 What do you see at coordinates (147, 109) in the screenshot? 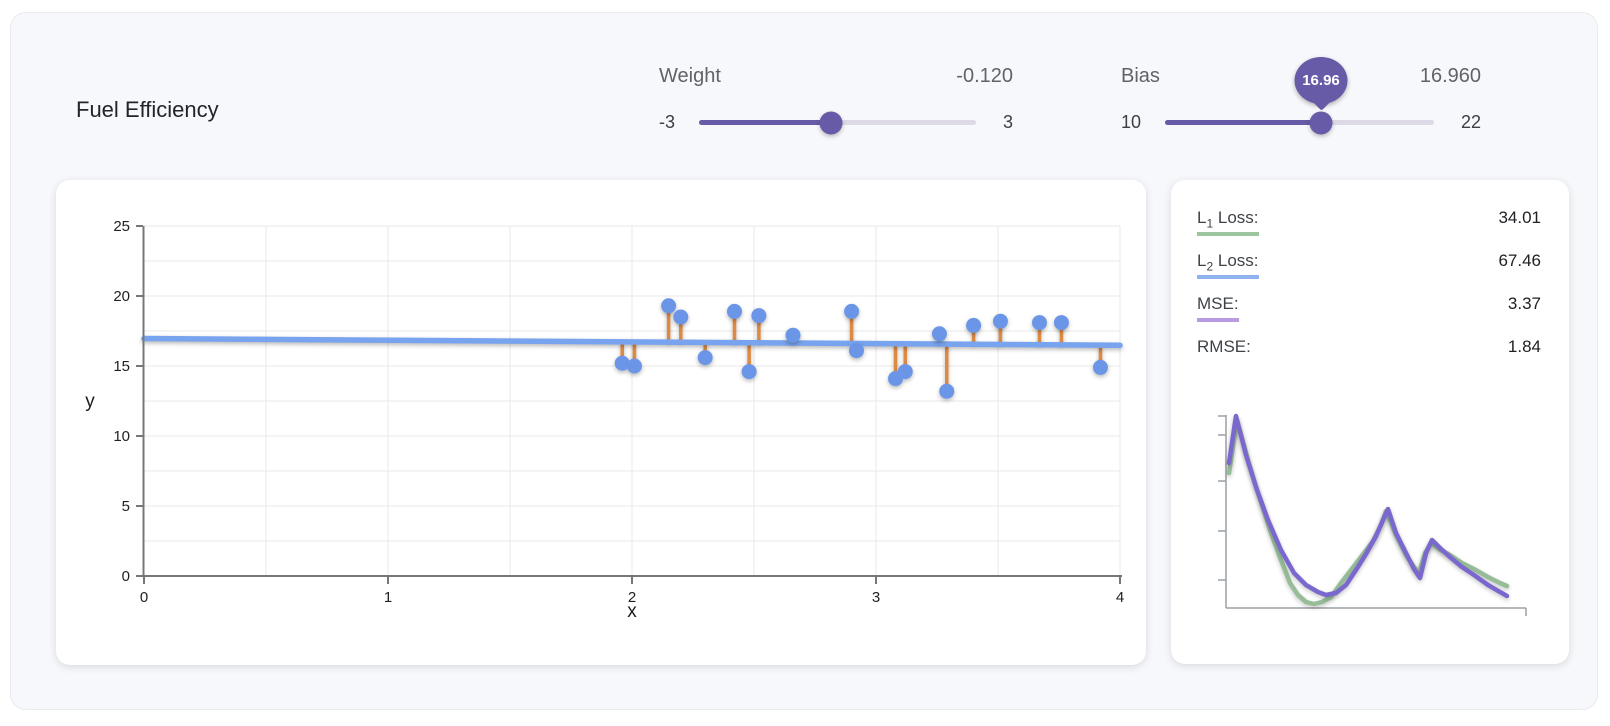
I see `page-title: Fuel Efficiency` at bounding box center [147, 109].